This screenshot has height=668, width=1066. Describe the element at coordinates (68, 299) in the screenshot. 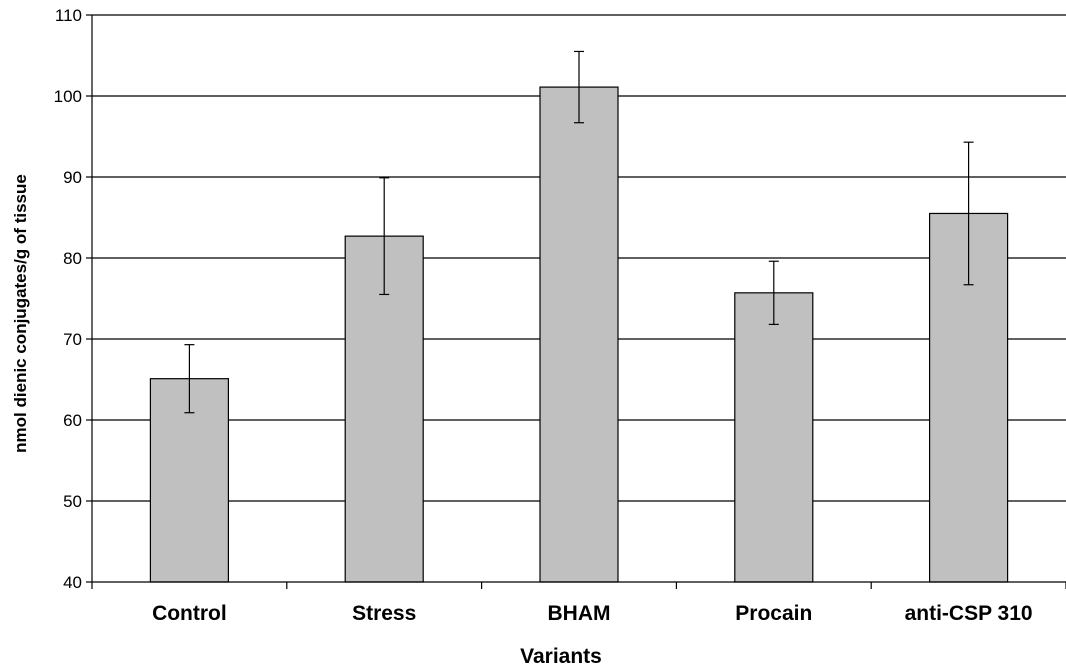

I see `y-tick-labels: 40 50 60 70 80 90 100 110` at that location.